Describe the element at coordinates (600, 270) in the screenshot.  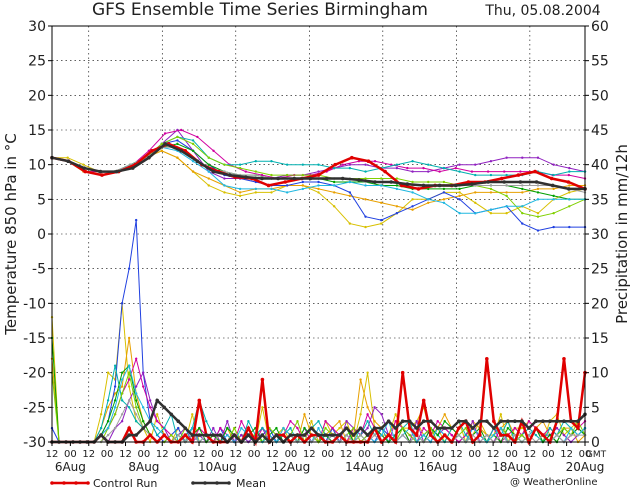
I see `right-tick-label: 25` at that location.